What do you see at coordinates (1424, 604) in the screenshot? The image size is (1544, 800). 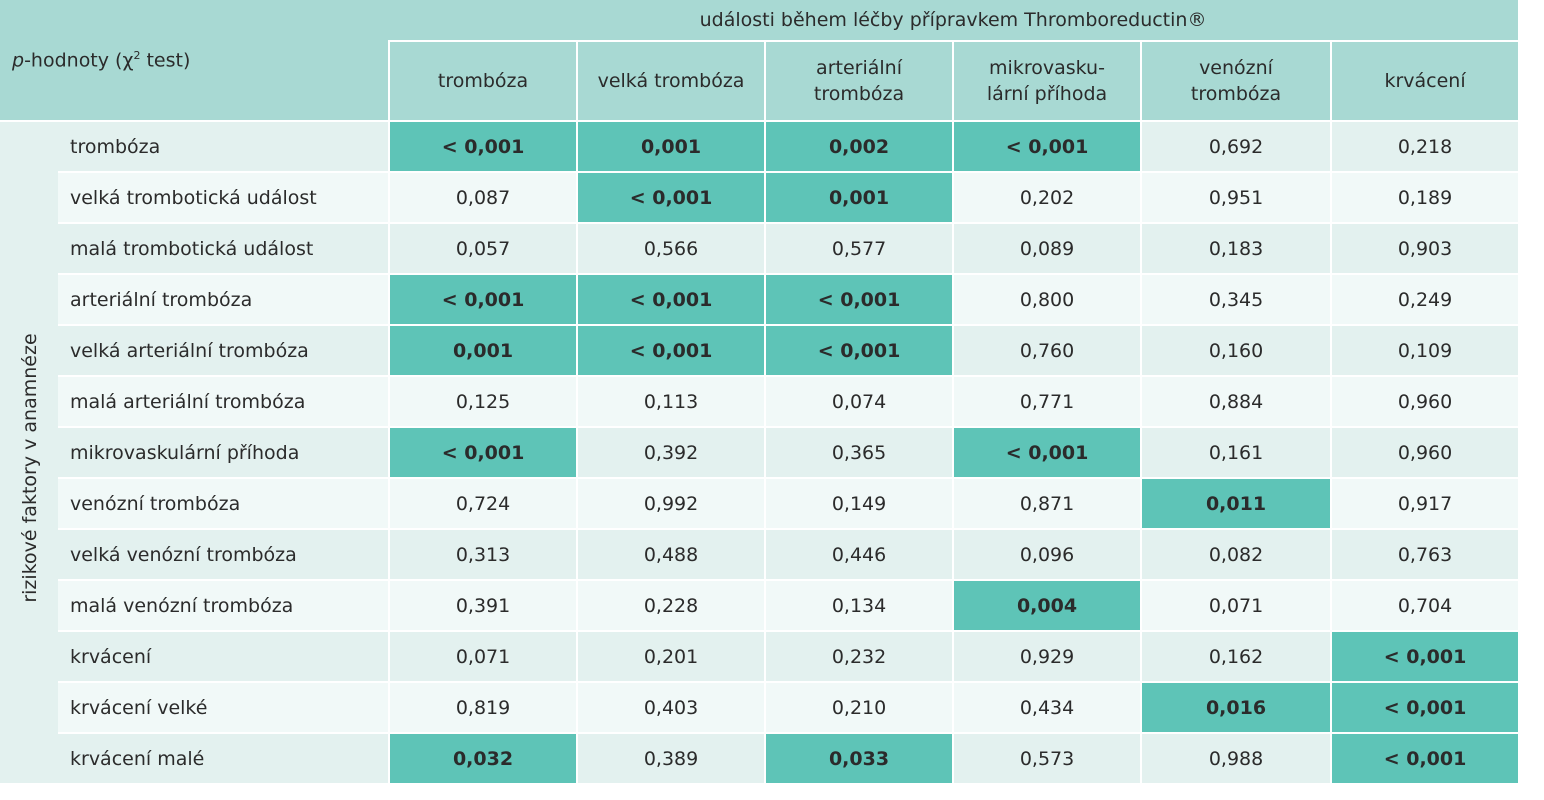 I see `value-cell: 0,704` at bounding box center [1424, 604].